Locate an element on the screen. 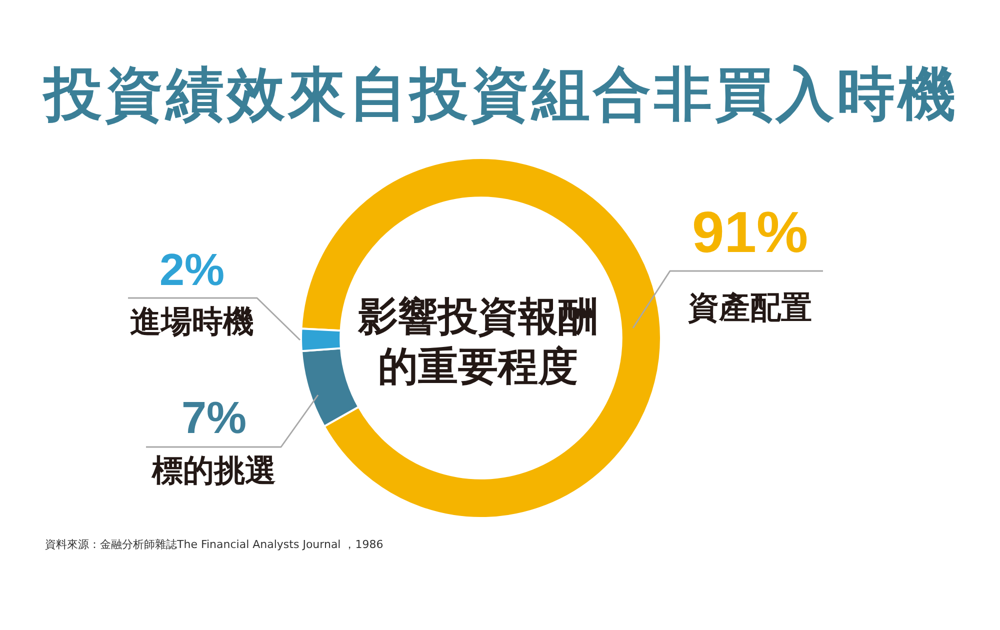 This screenshot has width=1000, height=630. data-label: 7% is located at coordinates (214, 417).